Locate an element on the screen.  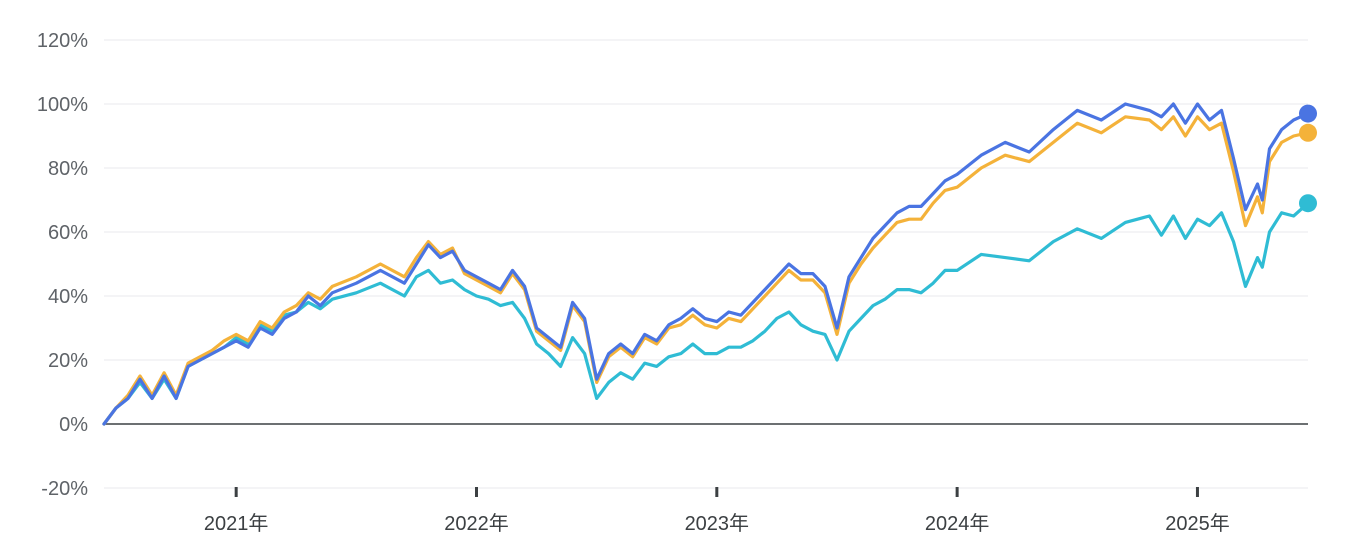
x-tick-label: 2025年 is located at coordinates (1197, 523).